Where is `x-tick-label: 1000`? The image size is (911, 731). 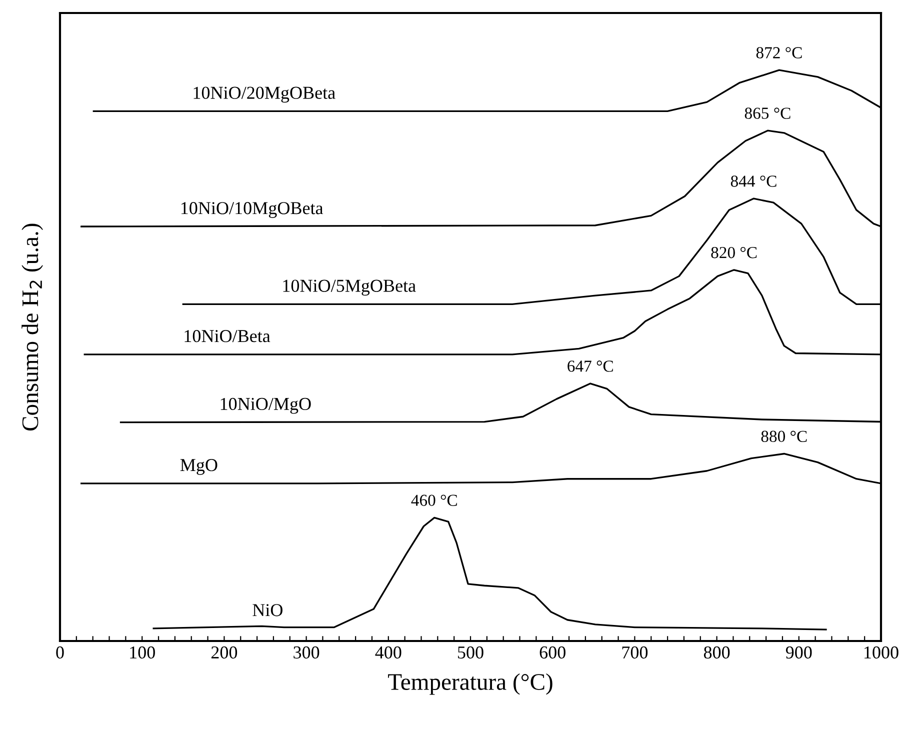 x-tick-label: 1000 is located at coordinates (881, 652).